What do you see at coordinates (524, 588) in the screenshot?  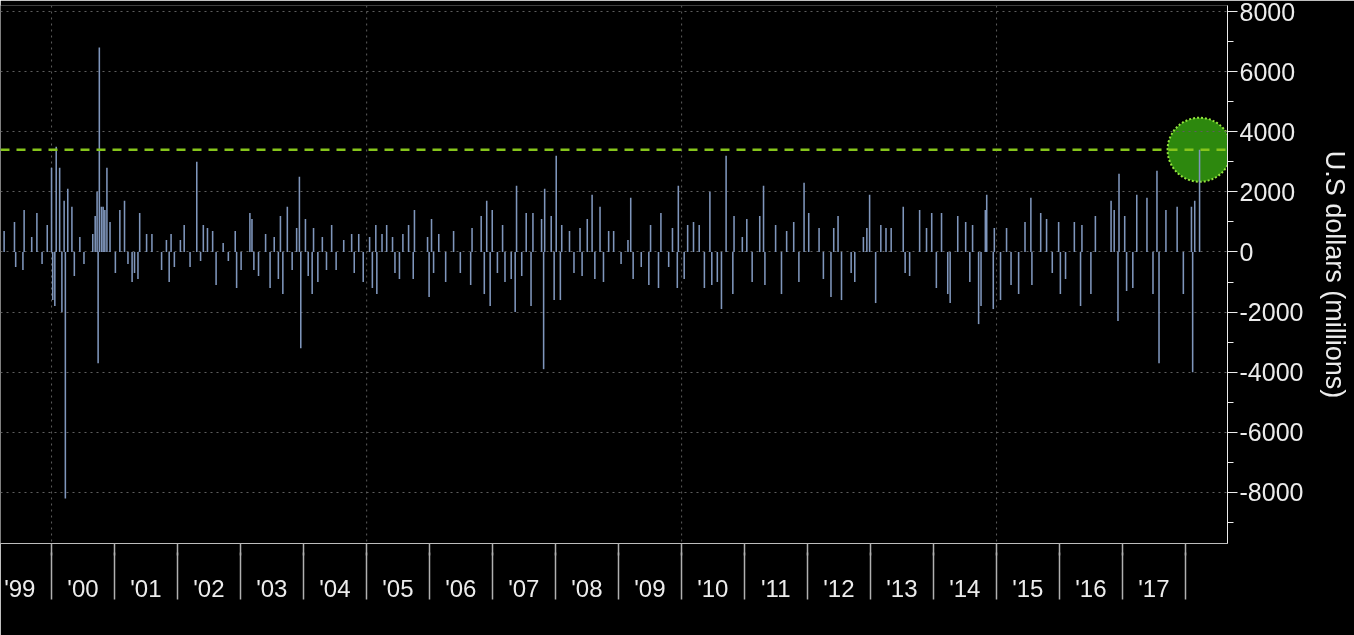 I see `x-tick-label: '07` at bounding box center [524, 588].